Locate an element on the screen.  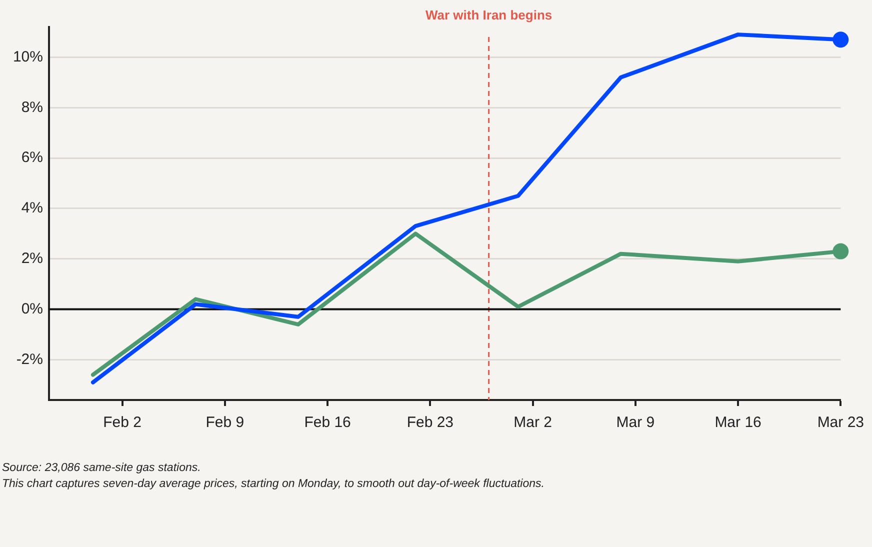
y-tick-label: 4% is located at coordinates (32, 208).